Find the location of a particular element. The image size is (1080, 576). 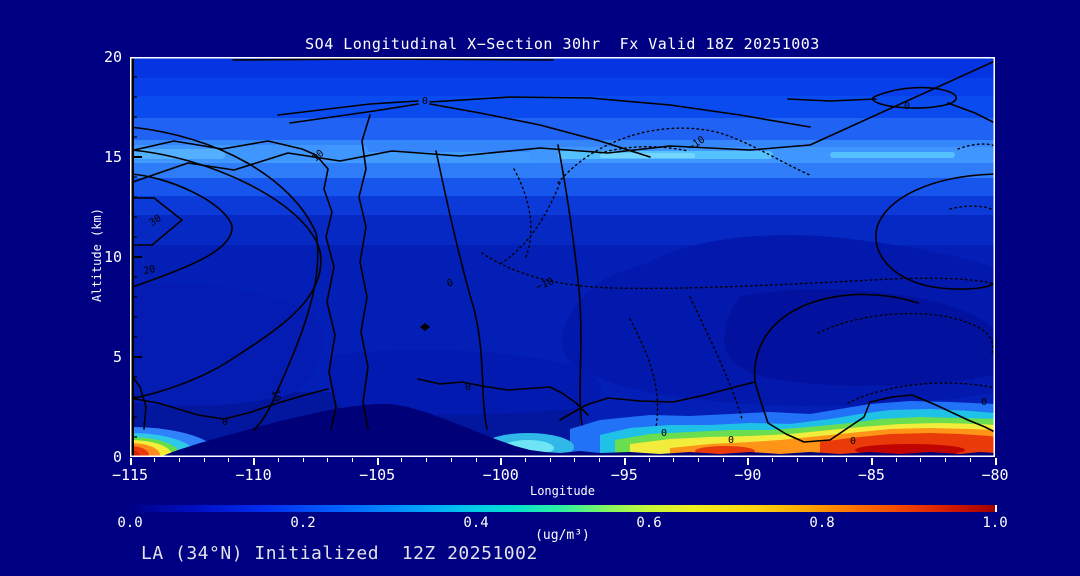

y-tick-label: 20 is located at coordinates (112, 57).